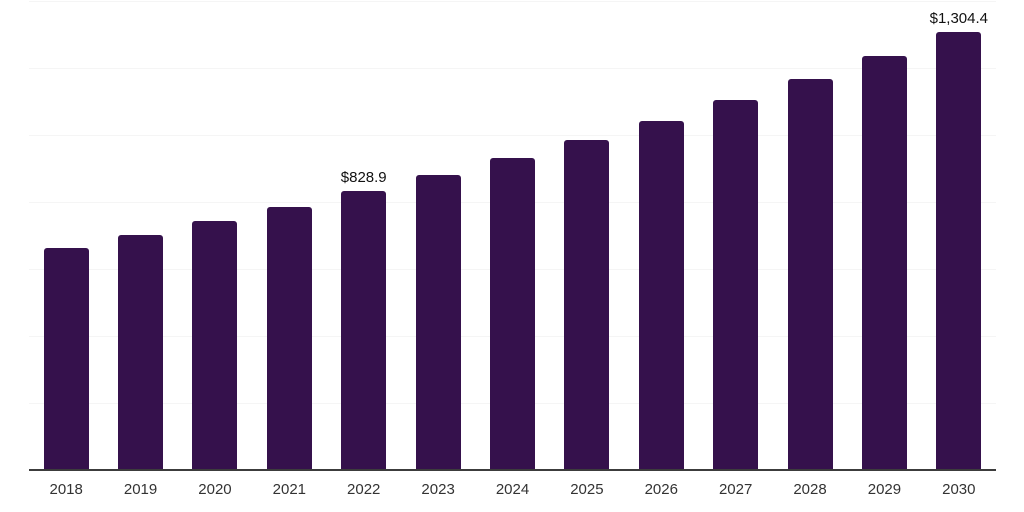  What do you see at coordinates (363, 178) in the screenshot?
I see `bar-value-label-2022: $828.9` at bounding box center [363, 178].